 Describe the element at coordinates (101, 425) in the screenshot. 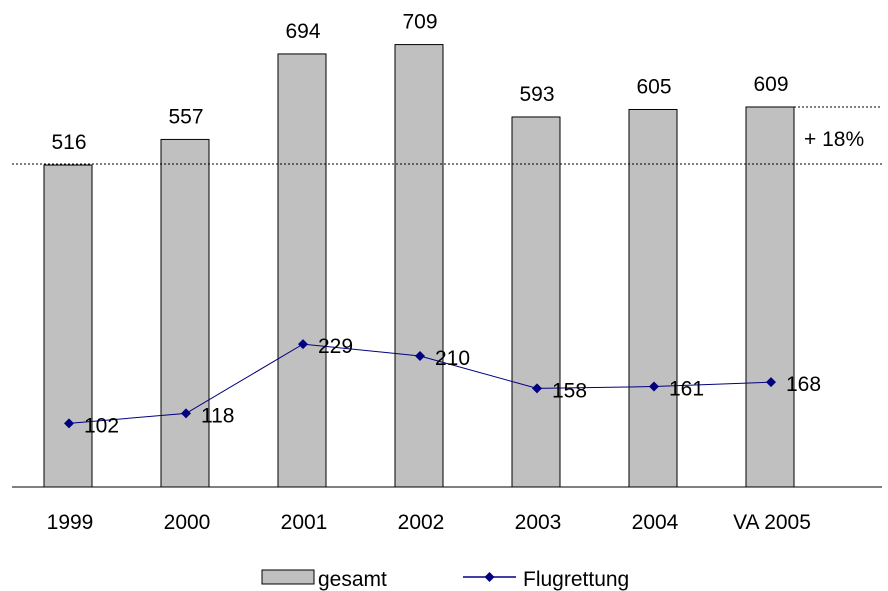

I see `flugrettung-value-label: 102` at that location.